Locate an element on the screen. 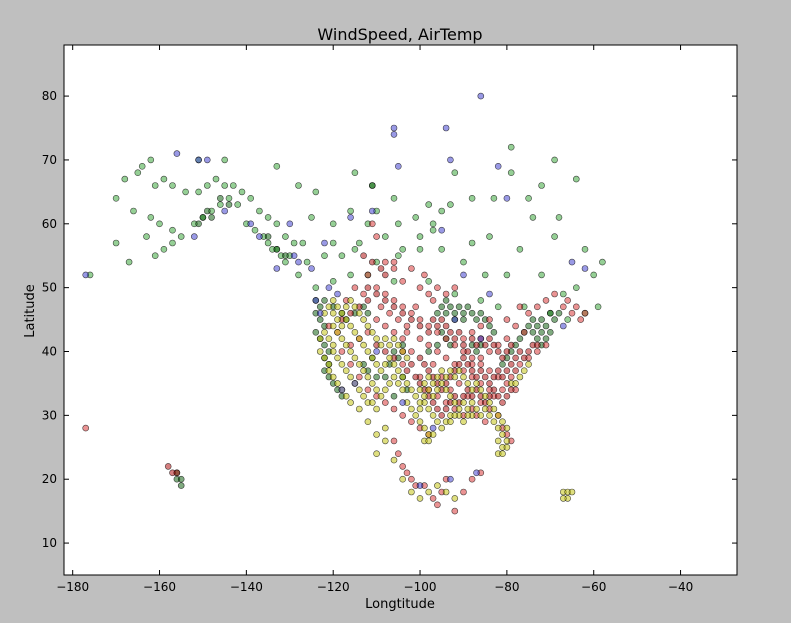 The height and width of the screenshot is (623, 791). x-tick-label: −60 is located at coordinates (593, 587).